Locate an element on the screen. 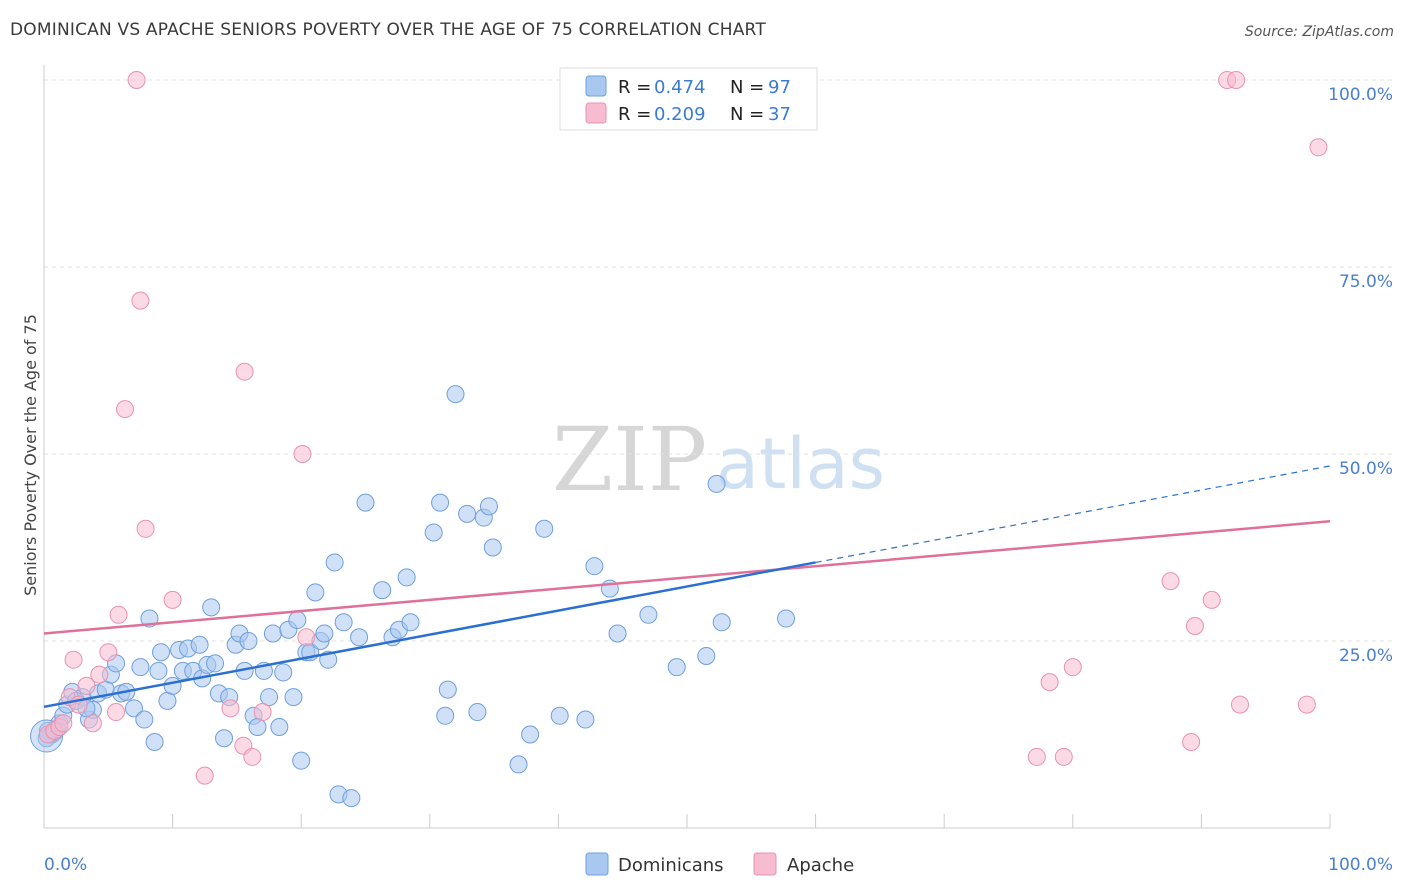  y-axis-title: Seniors Poverty Over the Age of 75 is located at coordinates (30, 455).